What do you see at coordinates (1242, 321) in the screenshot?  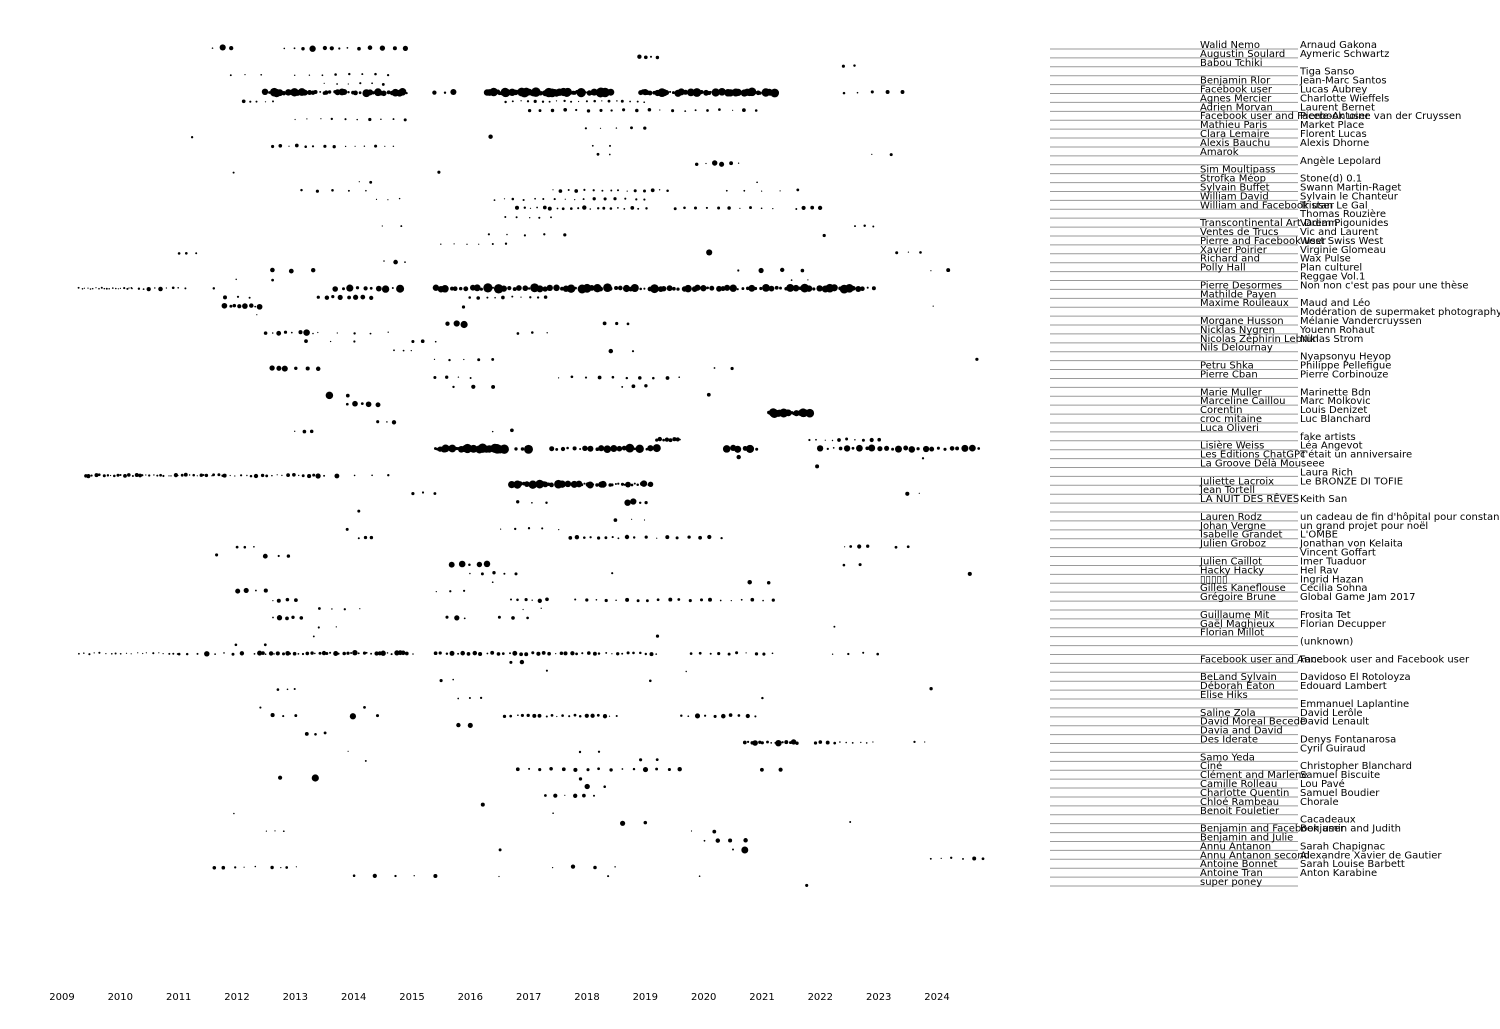 I see `row-label-left: Morgane Husson` at bounding box center [1242, 321].